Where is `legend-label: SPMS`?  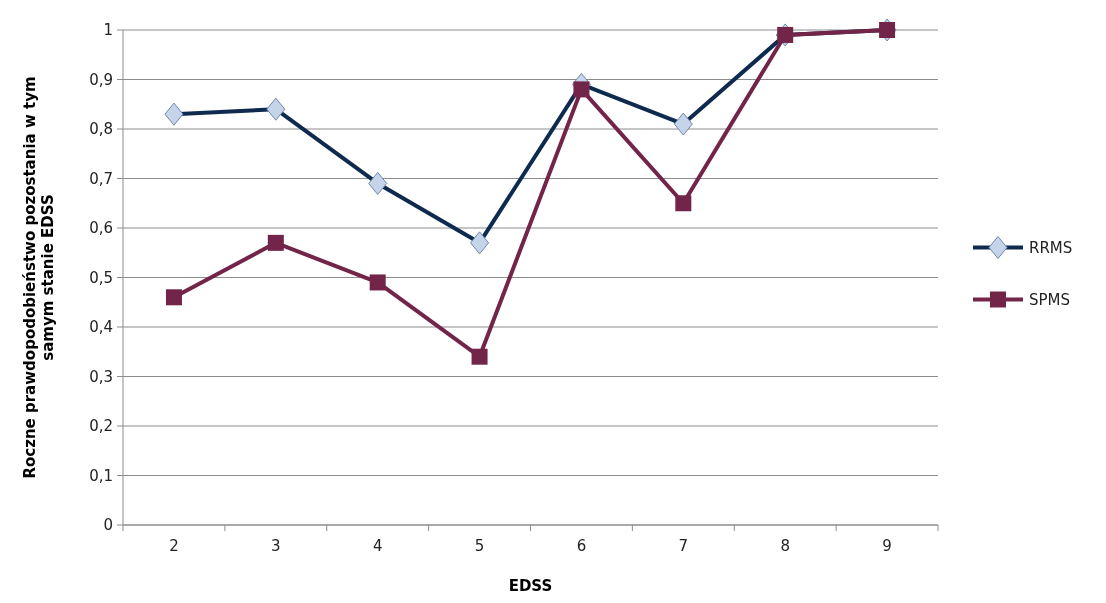
legend-label: SPMS is located at coordinates (1050, 299).